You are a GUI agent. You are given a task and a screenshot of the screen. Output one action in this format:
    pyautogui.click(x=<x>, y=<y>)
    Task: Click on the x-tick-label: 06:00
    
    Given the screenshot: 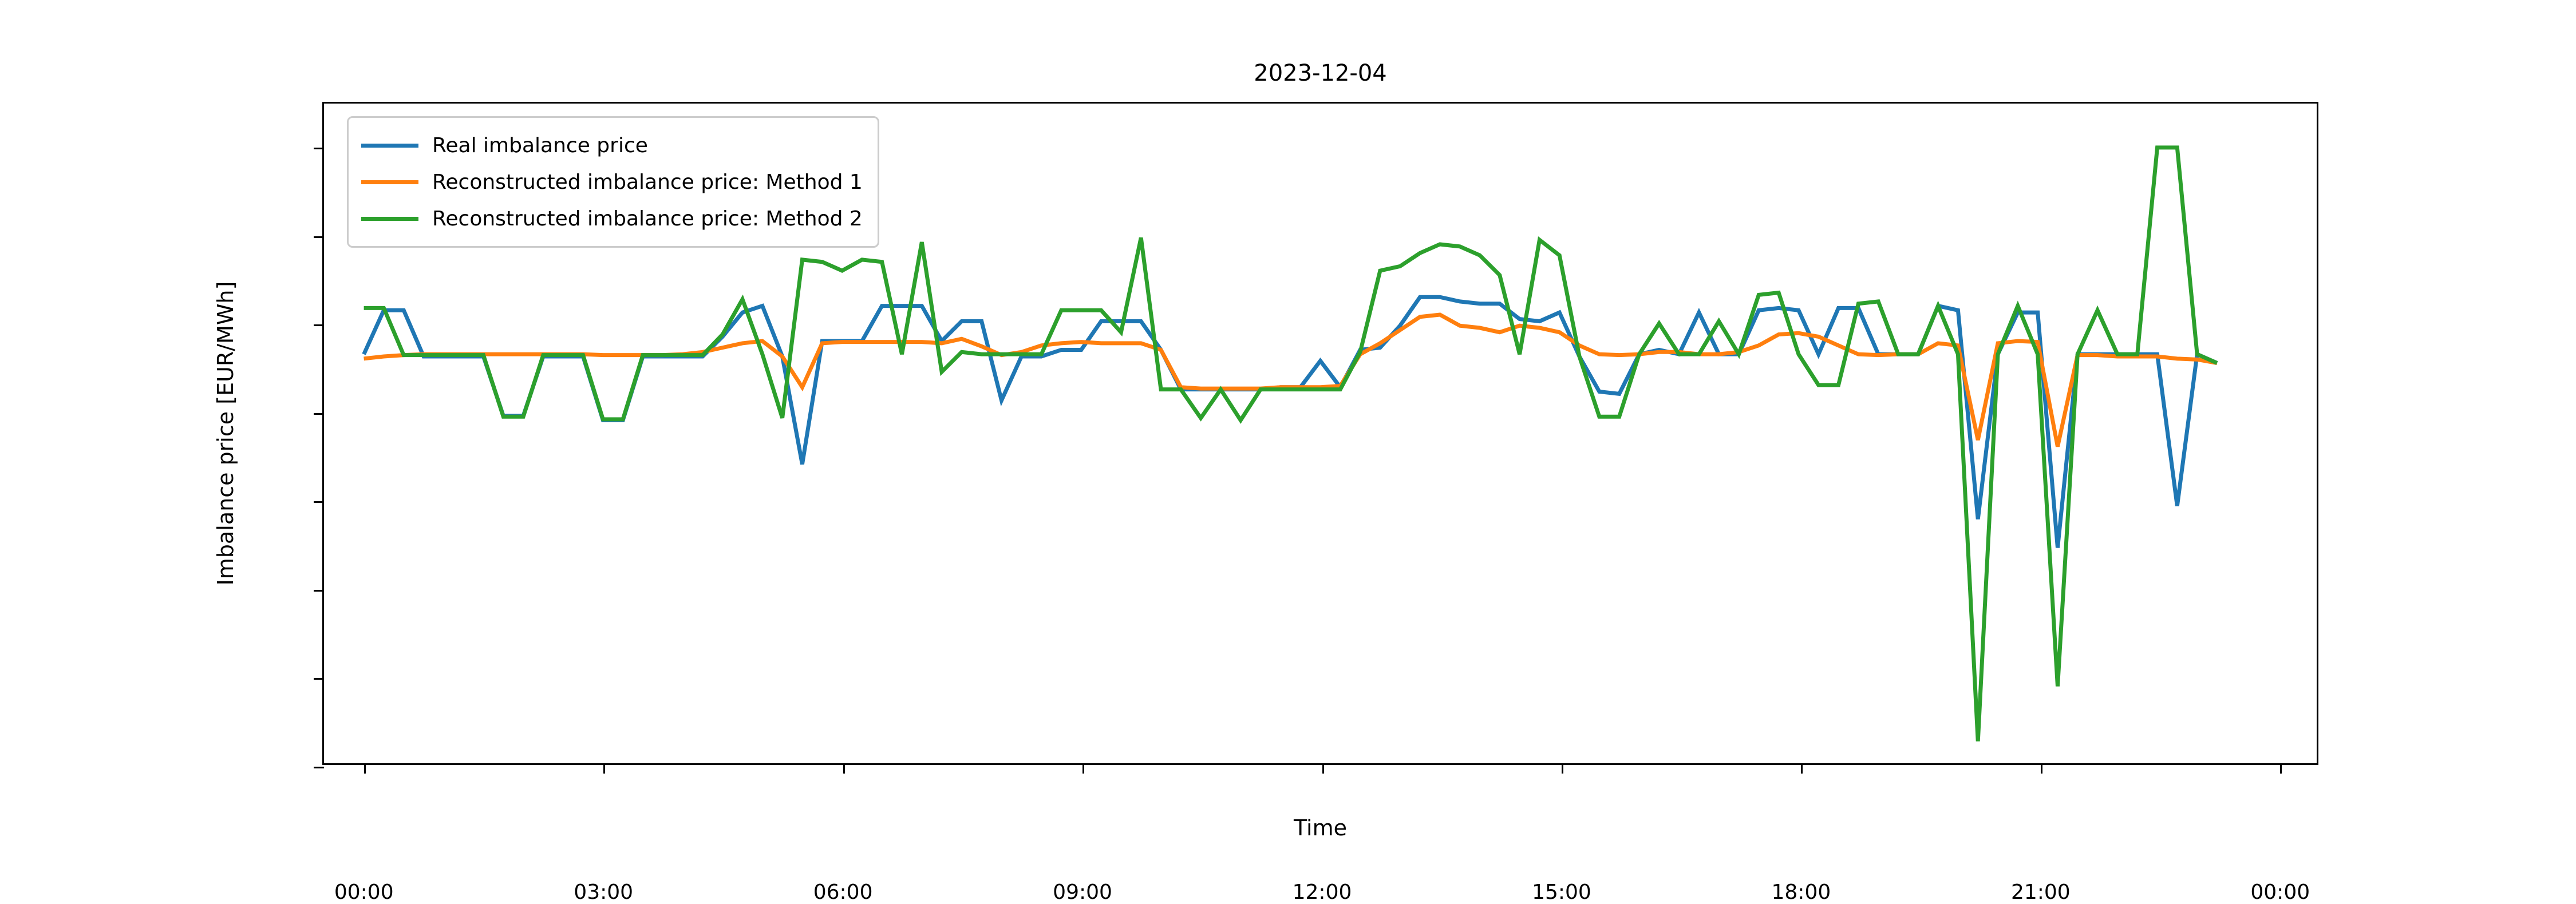 What is the action you would take?
    pyautogui.click(x=843, y=893)
    